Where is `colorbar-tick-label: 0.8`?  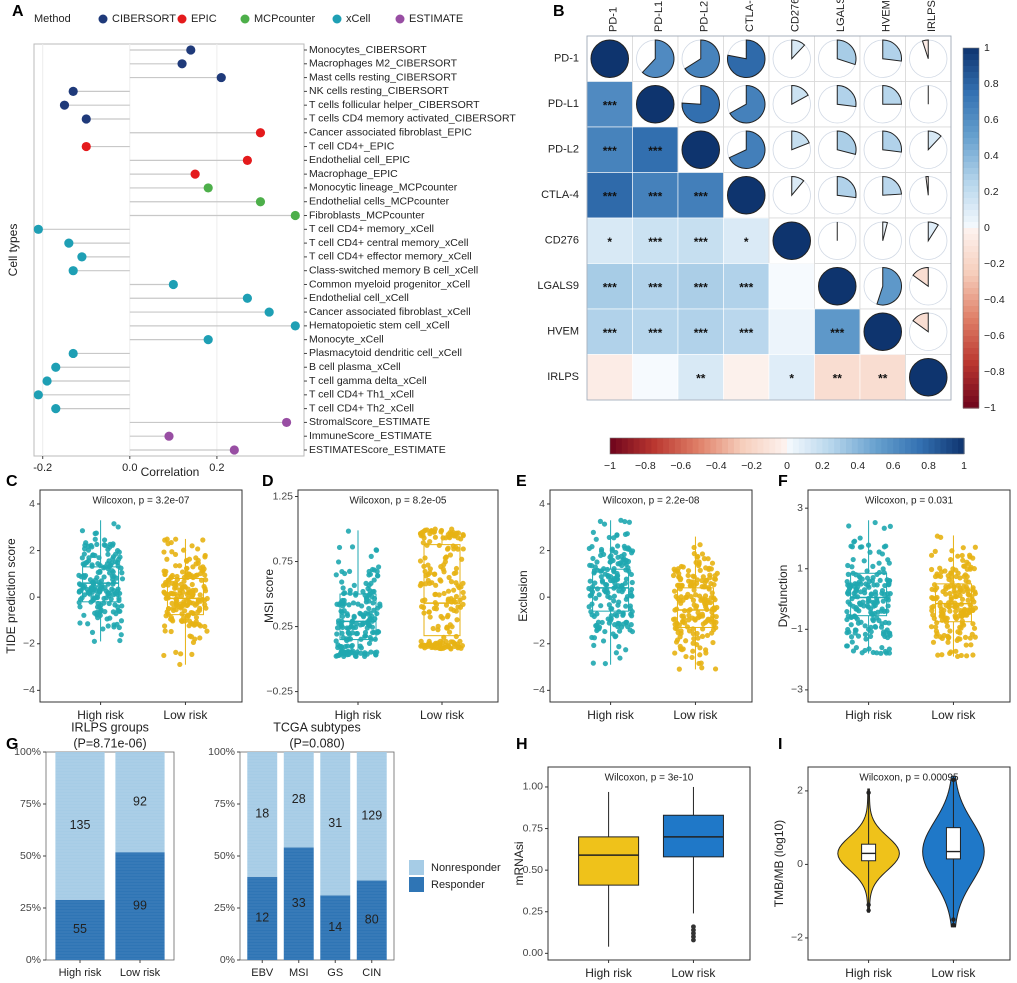 colorbar-tick-label: 0.8 is located at coordinates (928, 466).